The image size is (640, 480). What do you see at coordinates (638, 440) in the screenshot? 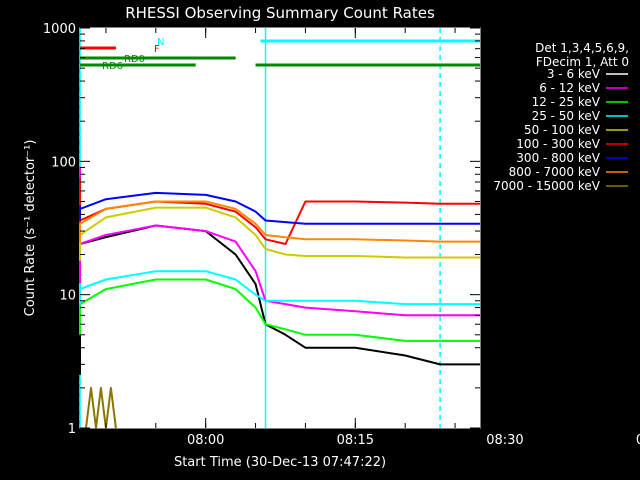
I see `x-tick-label-3: 08:45` at bounding box center [638, 440].